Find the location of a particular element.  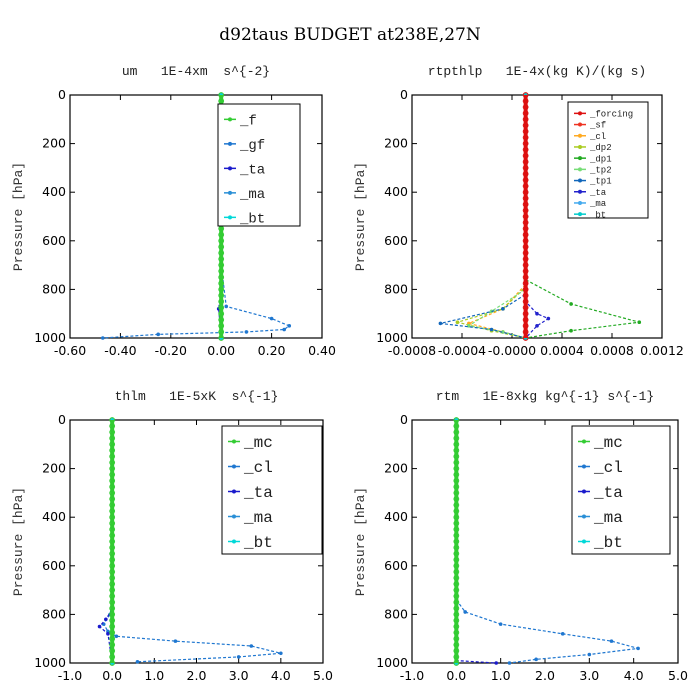

legend-label: _forcing is located at coordinates (611, 115).